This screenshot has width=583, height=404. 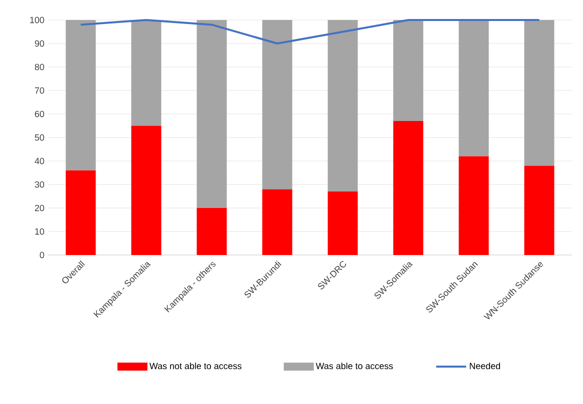 What do you see at coordinates (39, 67) in the screenshot?
I see `y-tick-label: 80` at bounding box center [39, 67].